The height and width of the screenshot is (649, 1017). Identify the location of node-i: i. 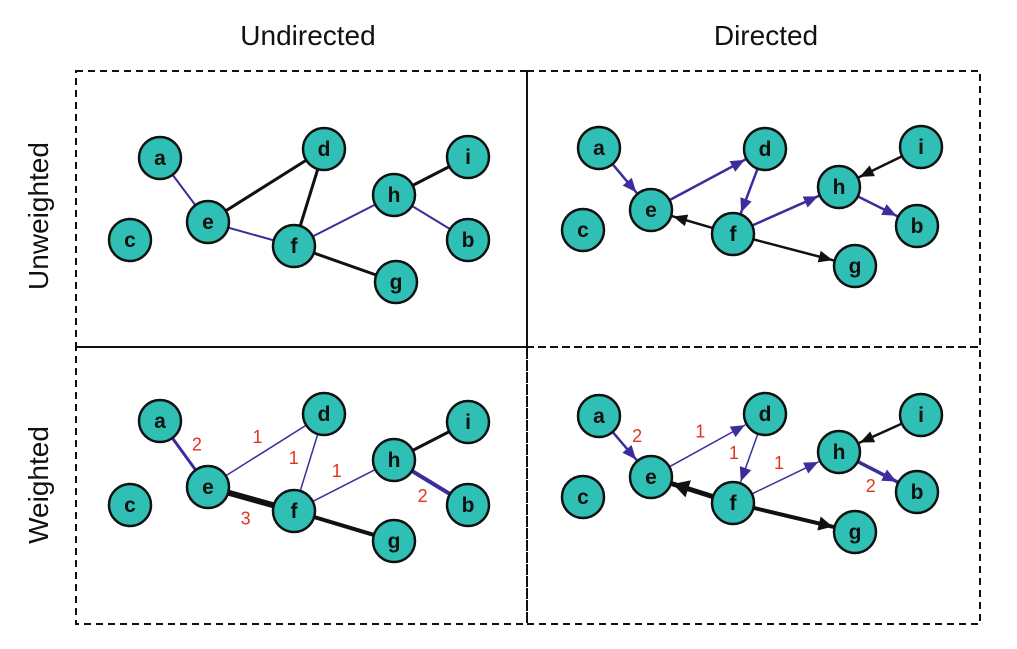
(468, 157).